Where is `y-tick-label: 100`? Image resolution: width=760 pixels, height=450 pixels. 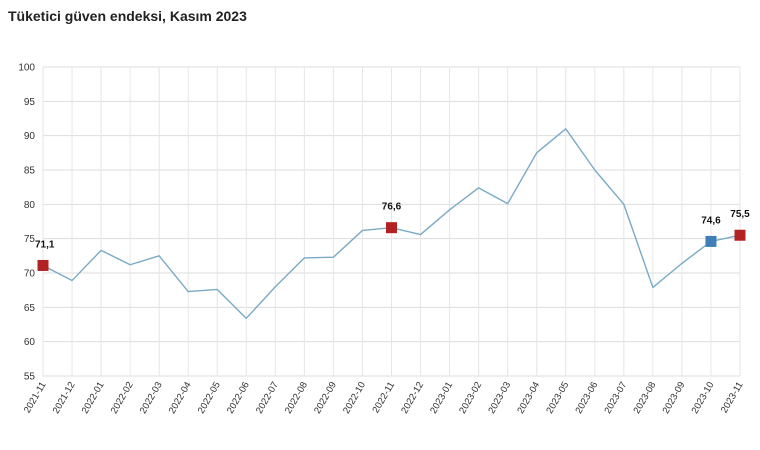
y-tick-label: 100 is located at coordinates (26, 68).